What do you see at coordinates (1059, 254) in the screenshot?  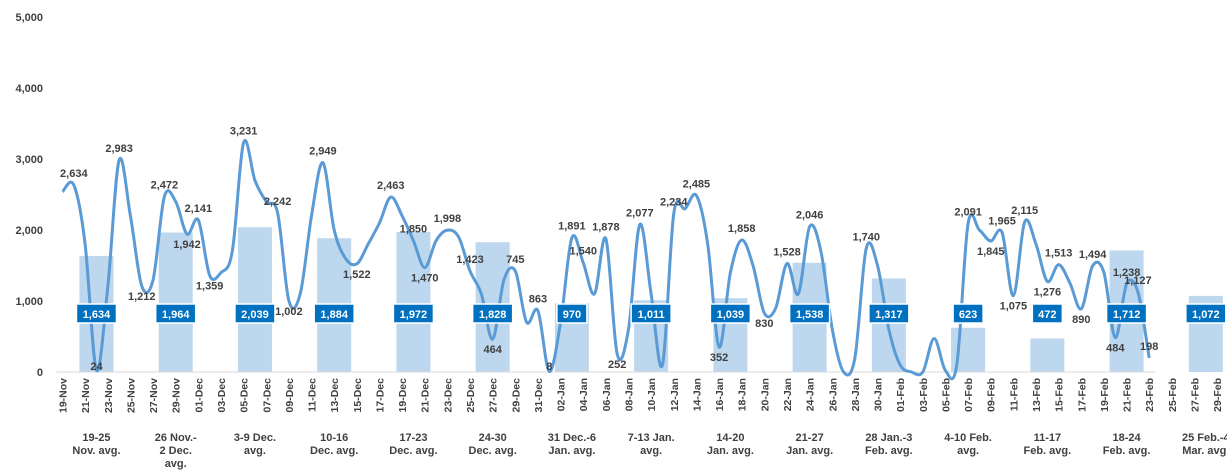 I see `line-data-label: 1,513` at bounding box center [1059, 254].